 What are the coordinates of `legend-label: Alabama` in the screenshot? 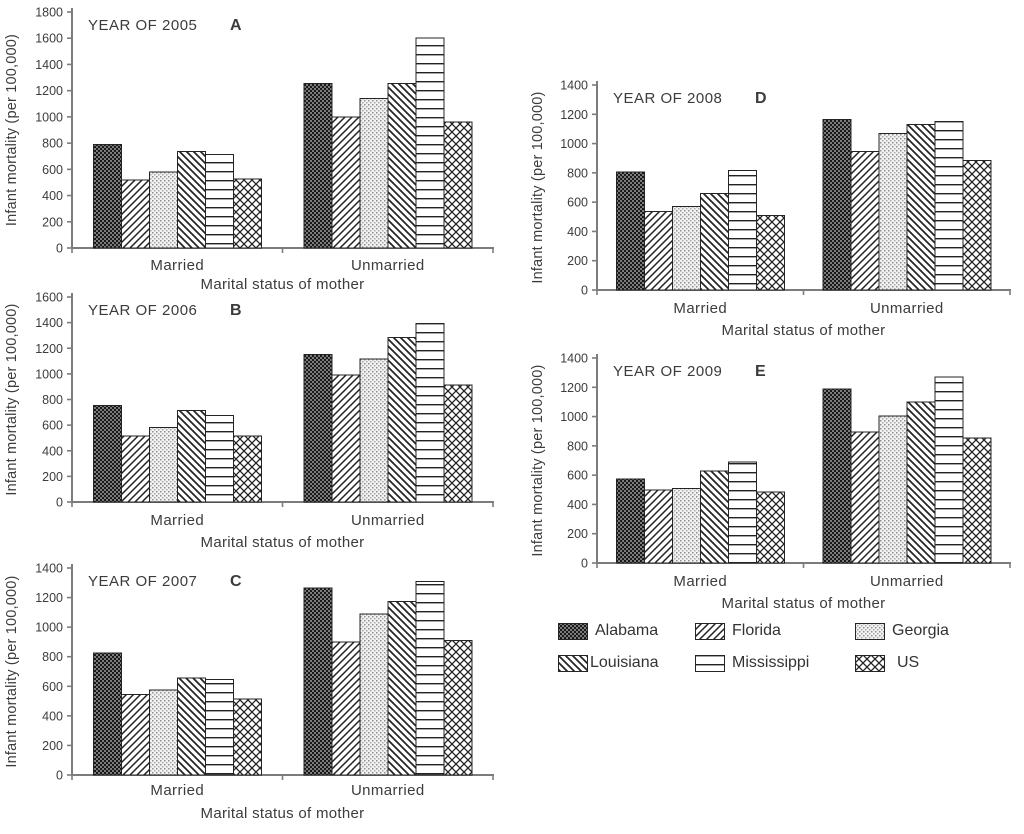 It's located at (627, 630).